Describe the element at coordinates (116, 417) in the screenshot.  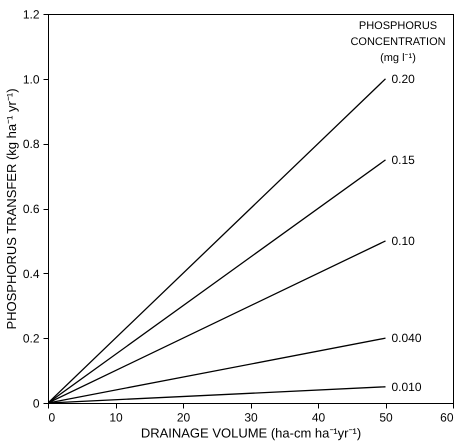
I see `x-tick-label: 10` at that location.